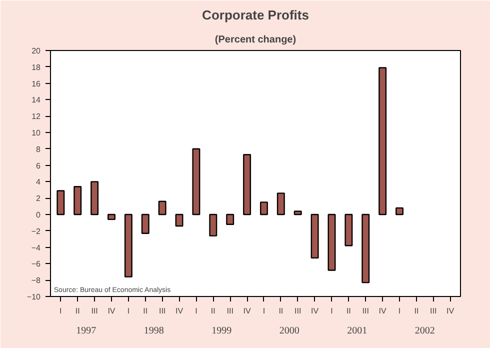 This screenshot has width=490, height=348. I want to click on y-tick-label: 6, so click(39, 165).